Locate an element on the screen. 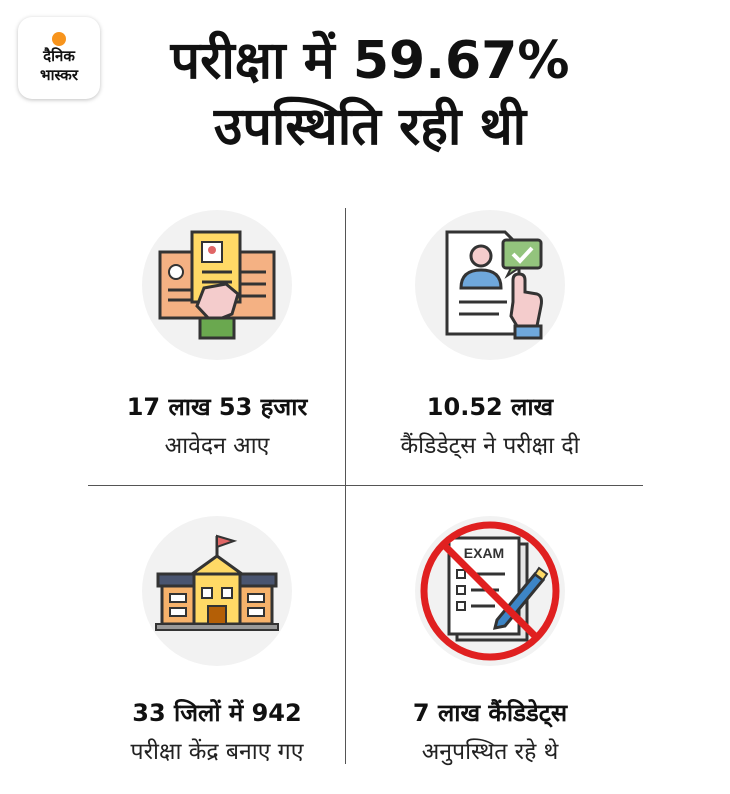 Image resolution: width=730 pixels, height=794 pixels. stat-appeared-subtitle: कैंडिडेट्स ने परीक्षा दी is located at coordinates (490, 446).